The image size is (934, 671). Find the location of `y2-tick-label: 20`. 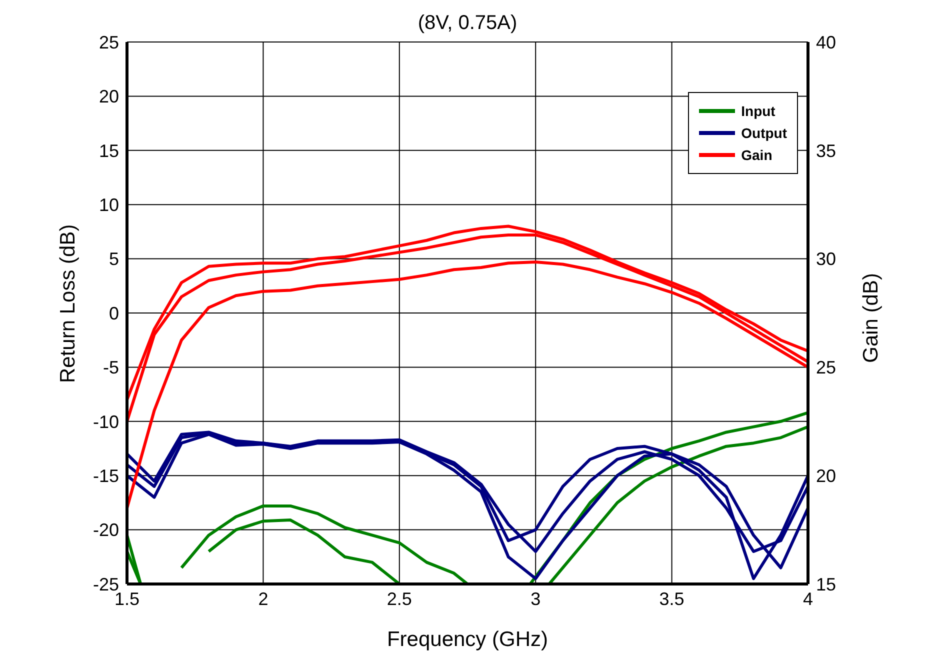

y2-tick-label: 20 is located at coordinates (826, 476).